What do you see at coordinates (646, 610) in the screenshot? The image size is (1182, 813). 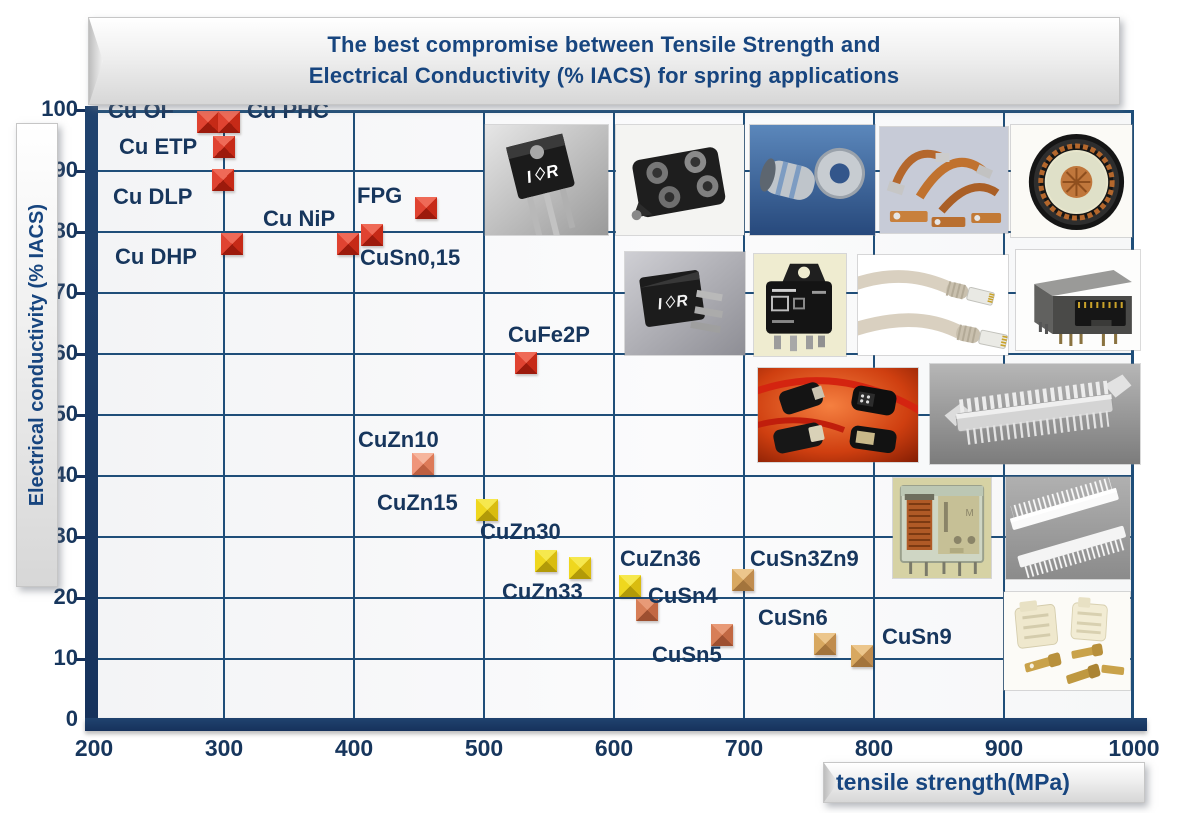 I see `point-marker-cusn4` at bounding box center [646, 610].